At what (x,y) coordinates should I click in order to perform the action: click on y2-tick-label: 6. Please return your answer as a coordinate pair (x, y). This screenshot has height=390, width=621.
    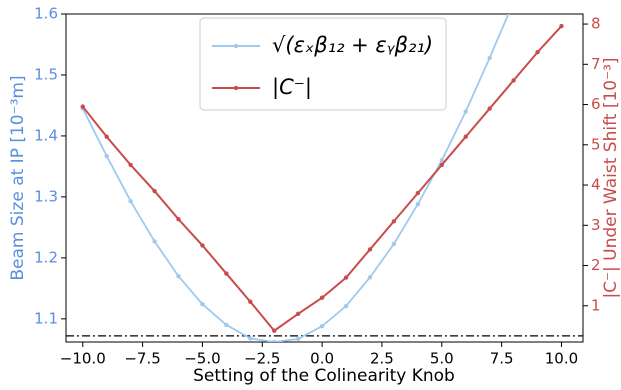
    Looking at the image, I should click on (596, 104).